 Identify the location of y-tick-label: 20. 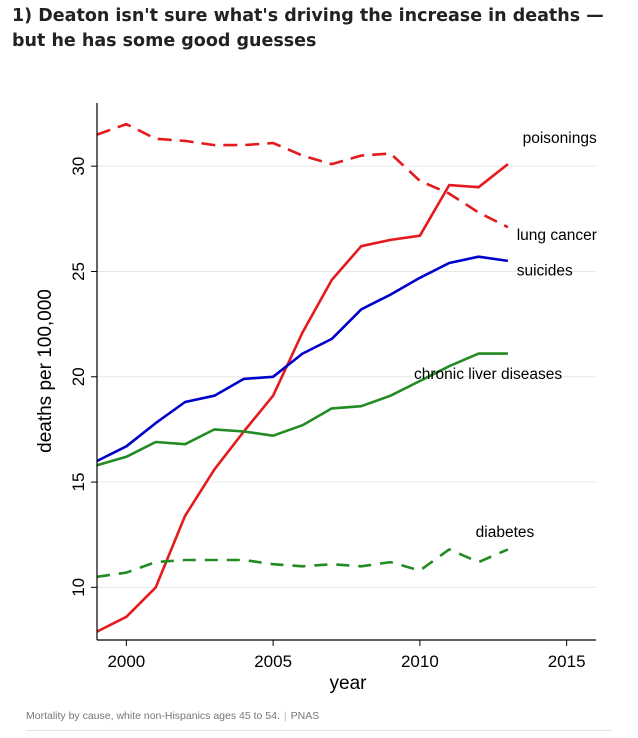
(78, 376).